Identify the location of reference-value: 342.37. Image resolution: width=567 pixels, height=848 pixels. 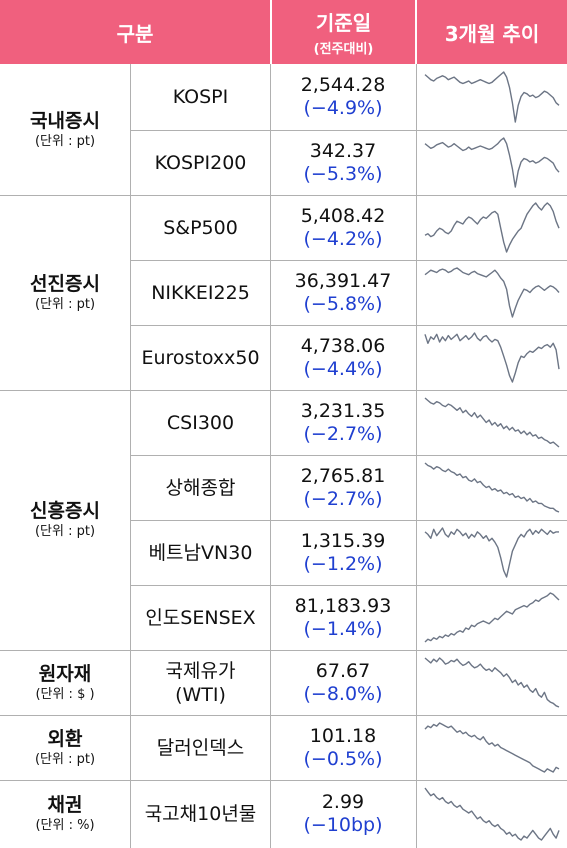
(343, 150).